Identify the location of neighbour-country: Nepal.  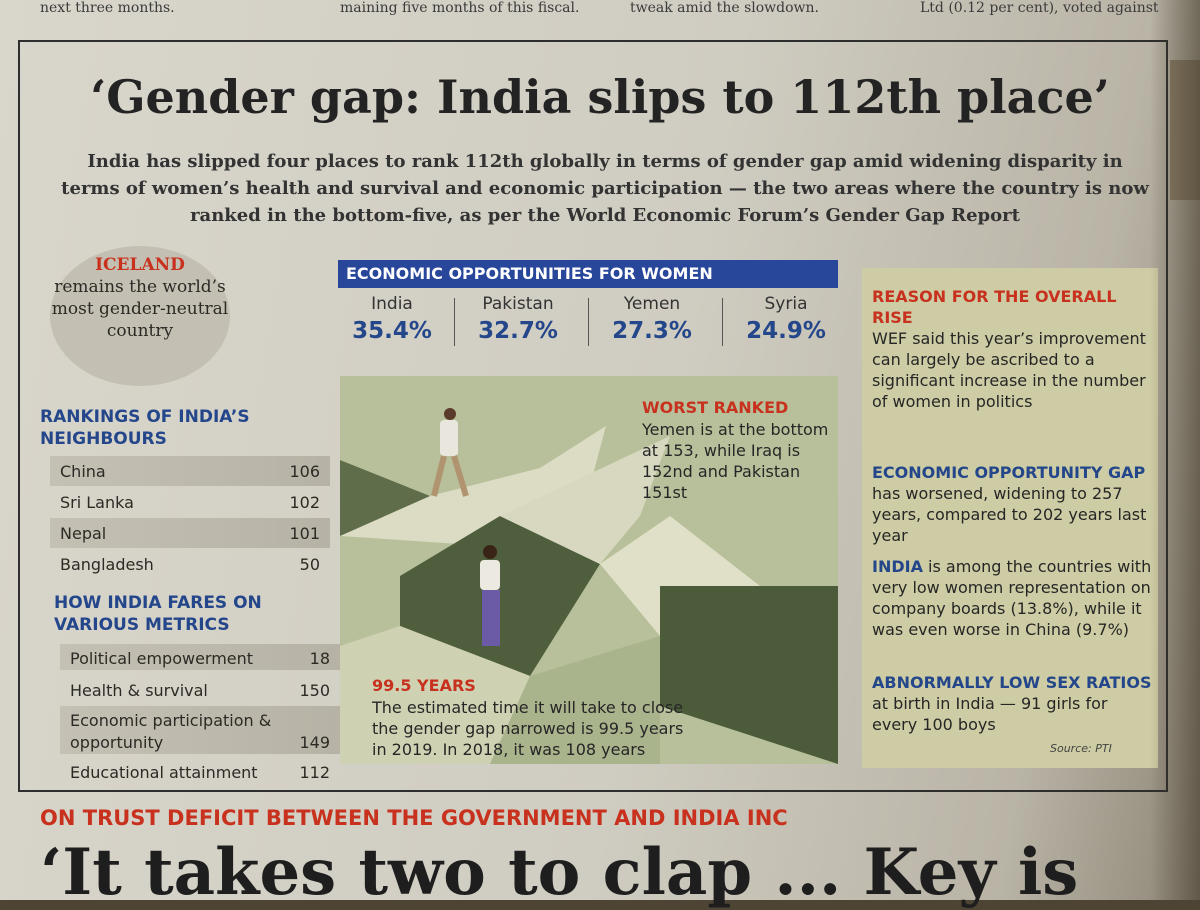
(83, 533).